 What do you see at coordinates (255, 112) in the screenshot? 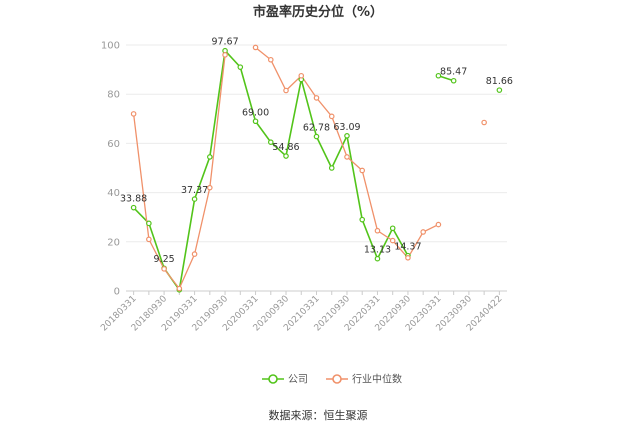
I see `data-label: 69.00` at bounding box center [255, 112].